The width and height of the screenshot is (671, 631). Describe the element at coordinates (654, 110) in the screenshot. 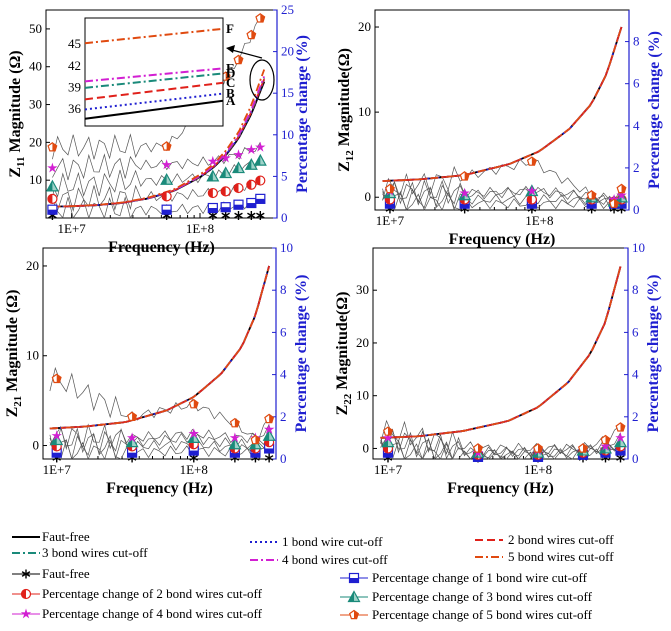

I see `y2-axis-title: Percentage change (%)` at that location.